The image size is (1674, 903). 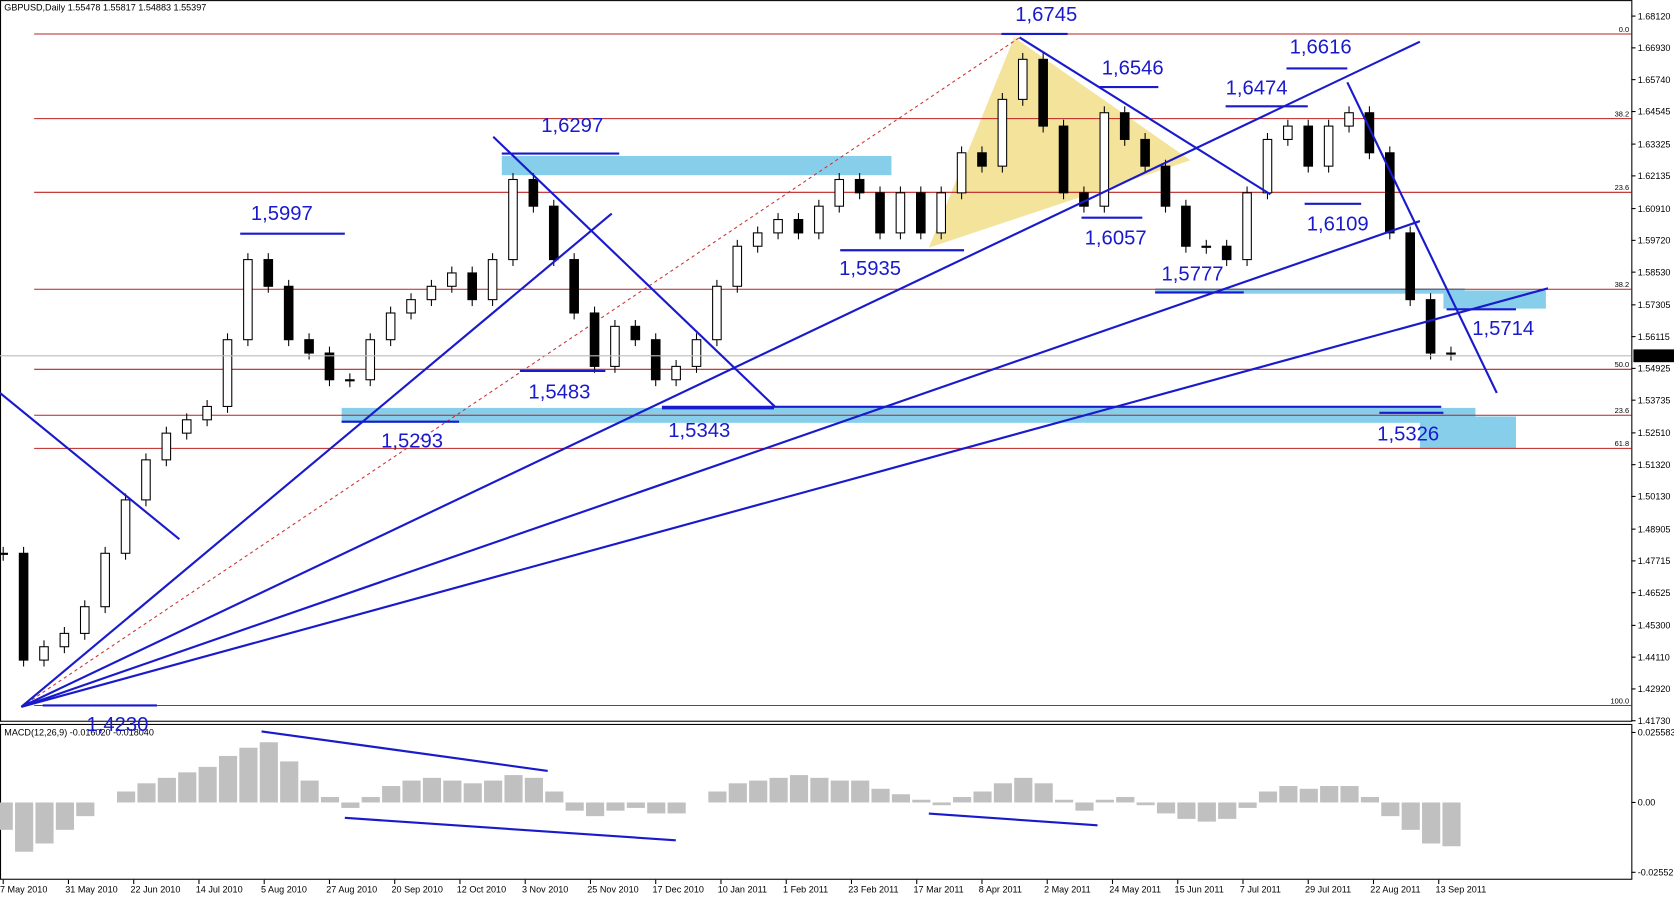 What do you see at coordinates (417, 890) in the screenshot?
I see `x-tick-label: 20 Sep 2010` at bounding box center [417, 890].